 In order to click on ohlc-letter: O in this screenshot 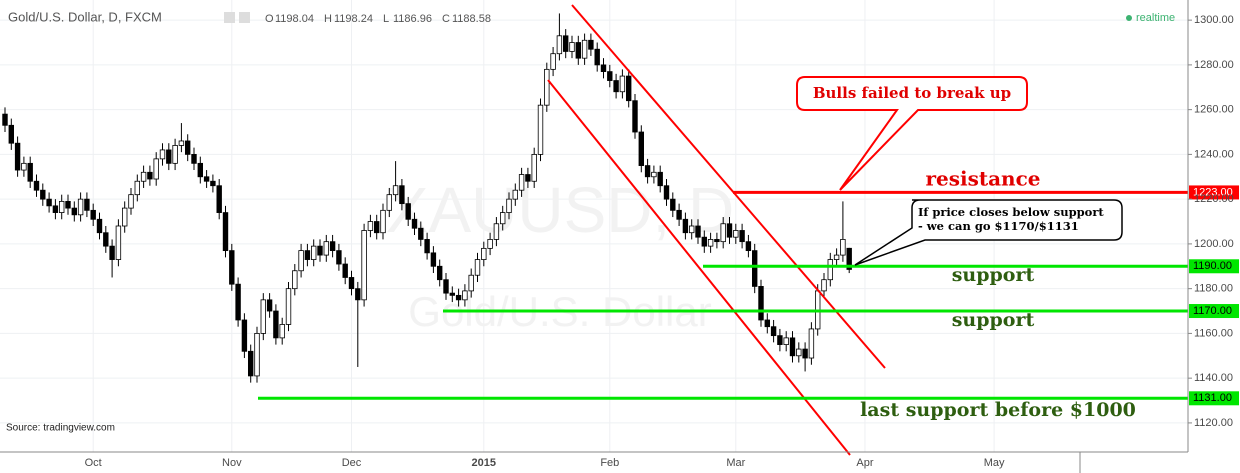, I will do `click(269, 19)`.